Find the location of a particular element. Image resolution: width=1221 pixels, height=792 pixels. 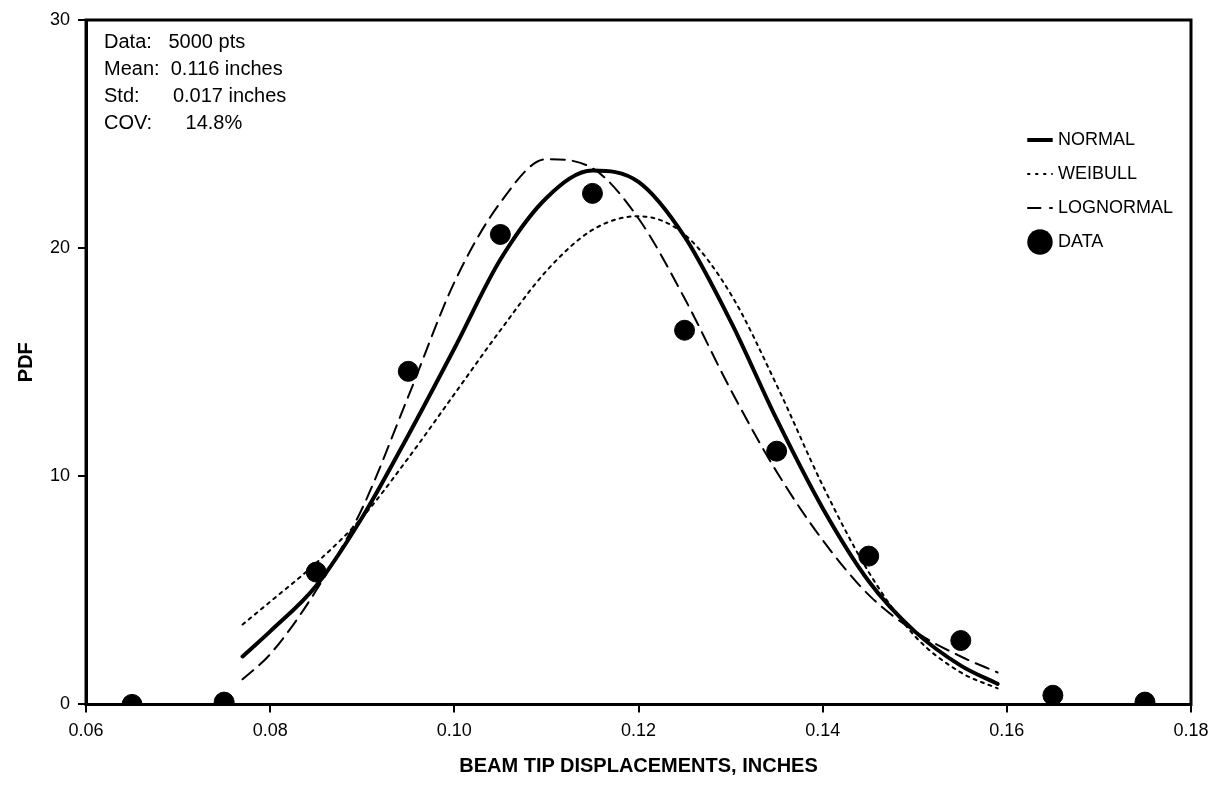

x-tick-label: 0.12 is located at coordinates (638, 730).